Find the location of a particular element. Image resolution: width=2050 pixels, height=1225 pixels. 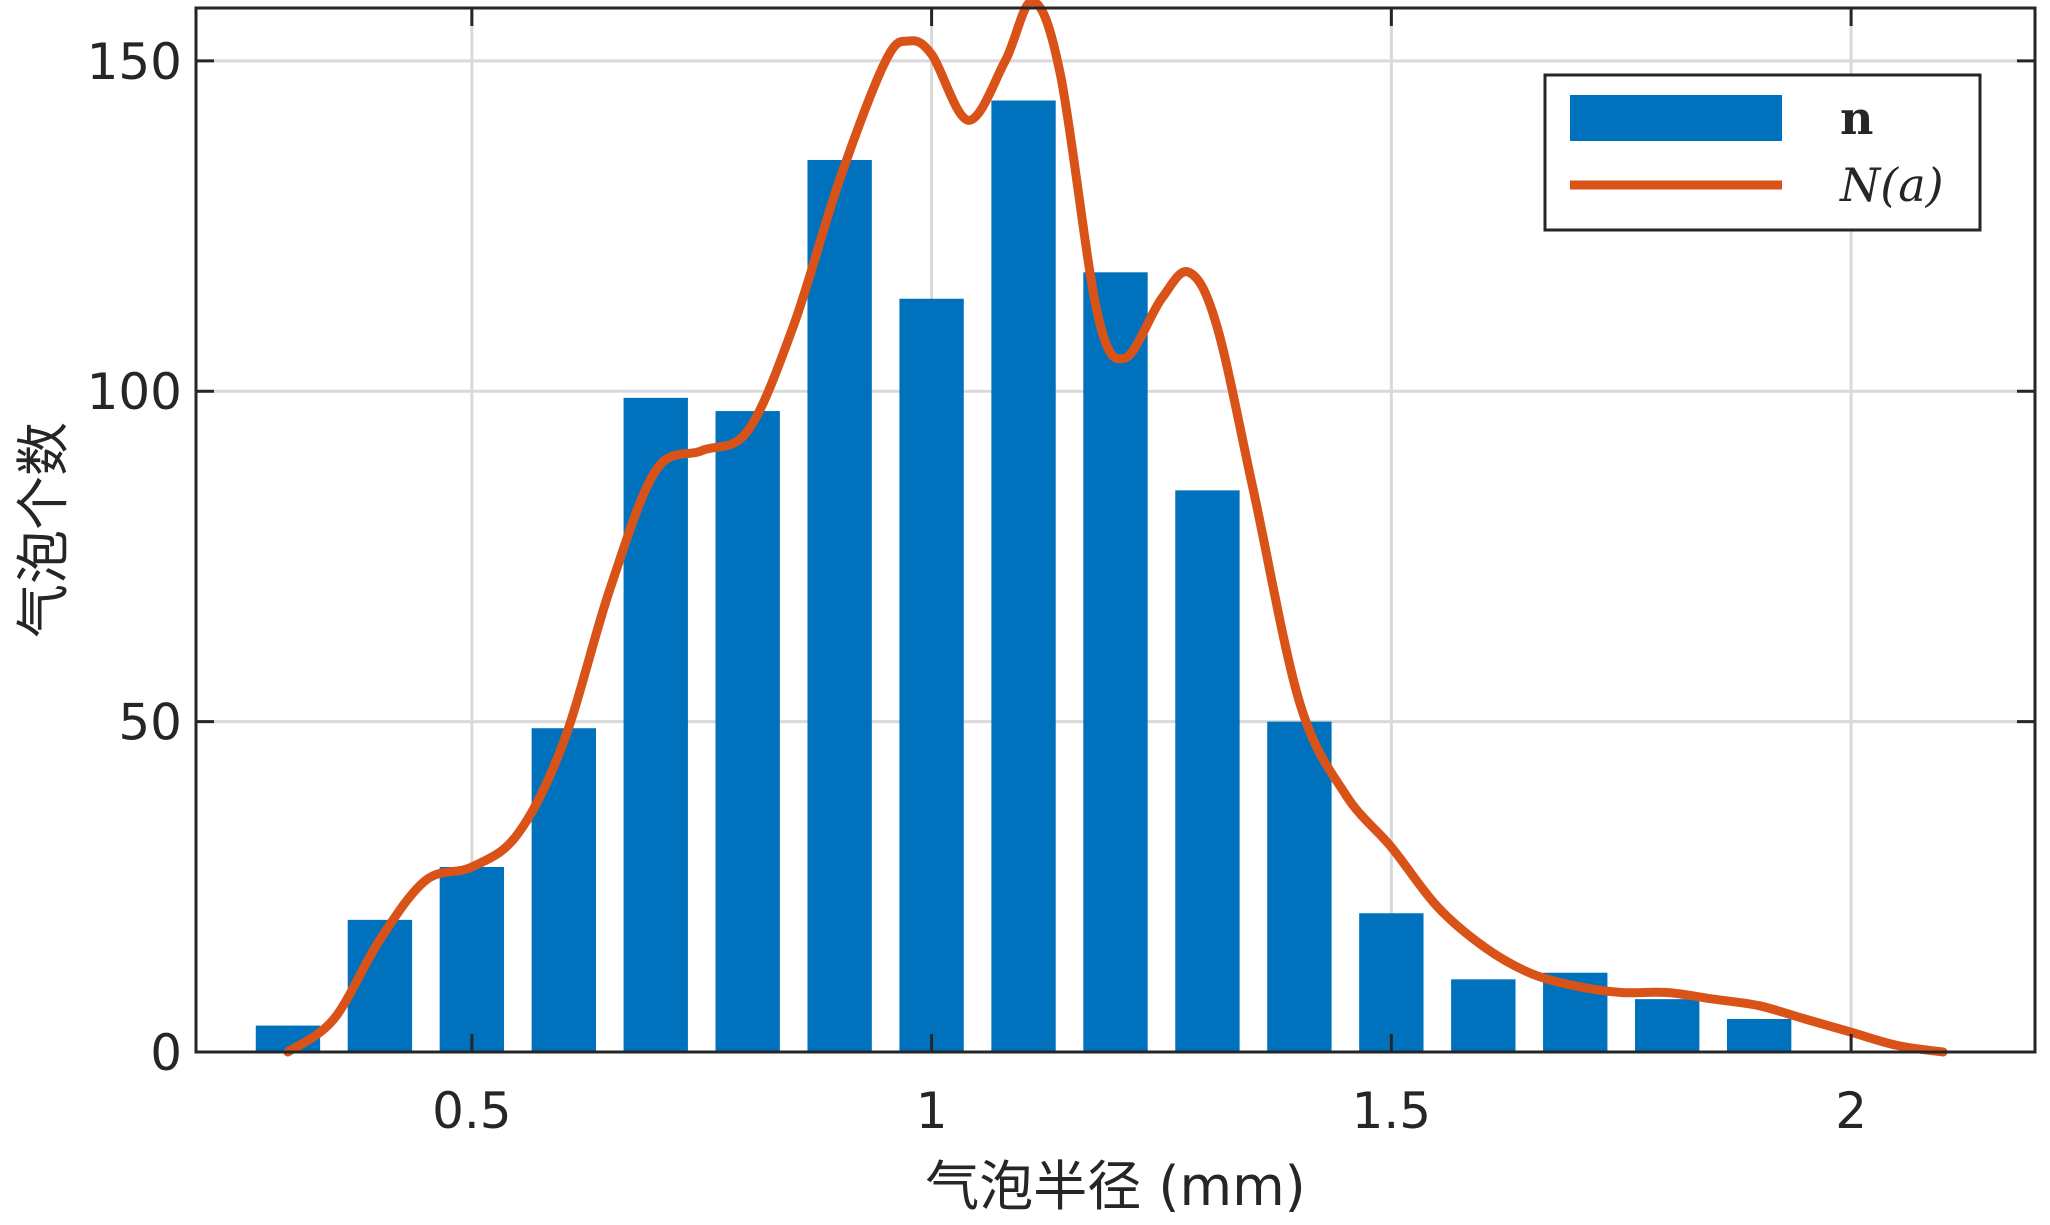

legend-label-n: n is located at coordinates (1856, 118).